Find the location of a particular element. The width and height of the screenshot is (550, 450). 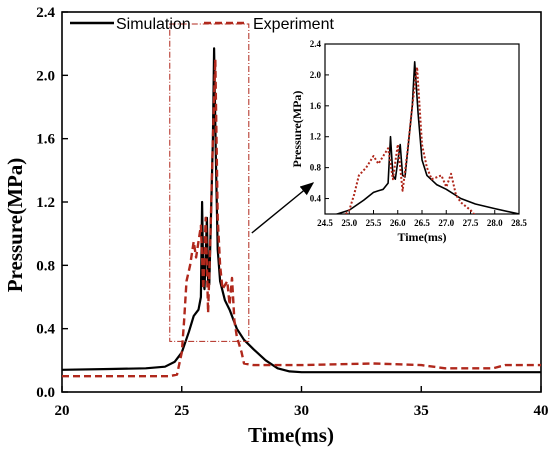

y-tick-label: 0.4 is located at coordinates (45, 330).